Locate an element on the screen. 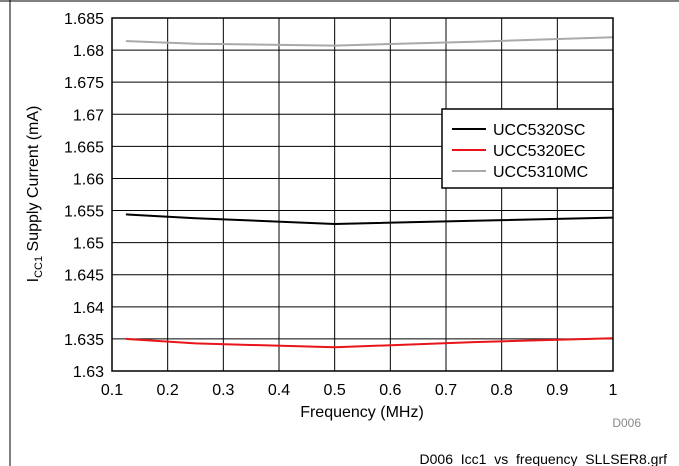  y-tick-label: 1.66 is located at coordinates (88, 179).